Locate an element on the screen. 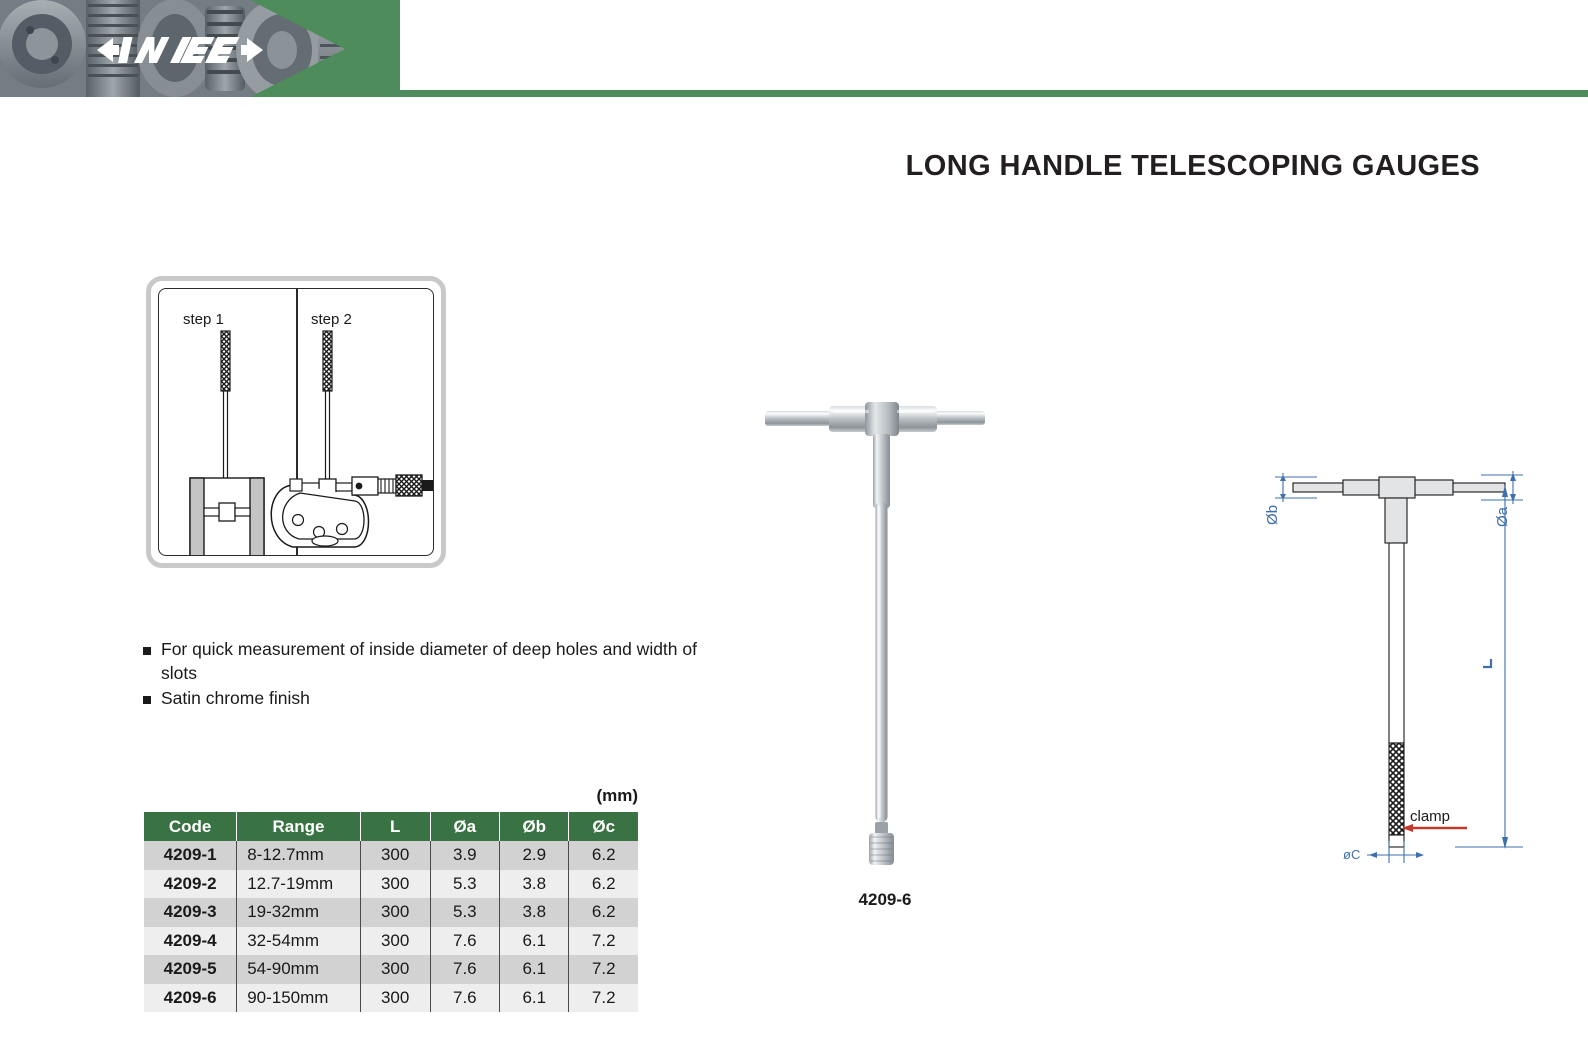  cell-range: 32-54mm is located at coordinates (298, 940).